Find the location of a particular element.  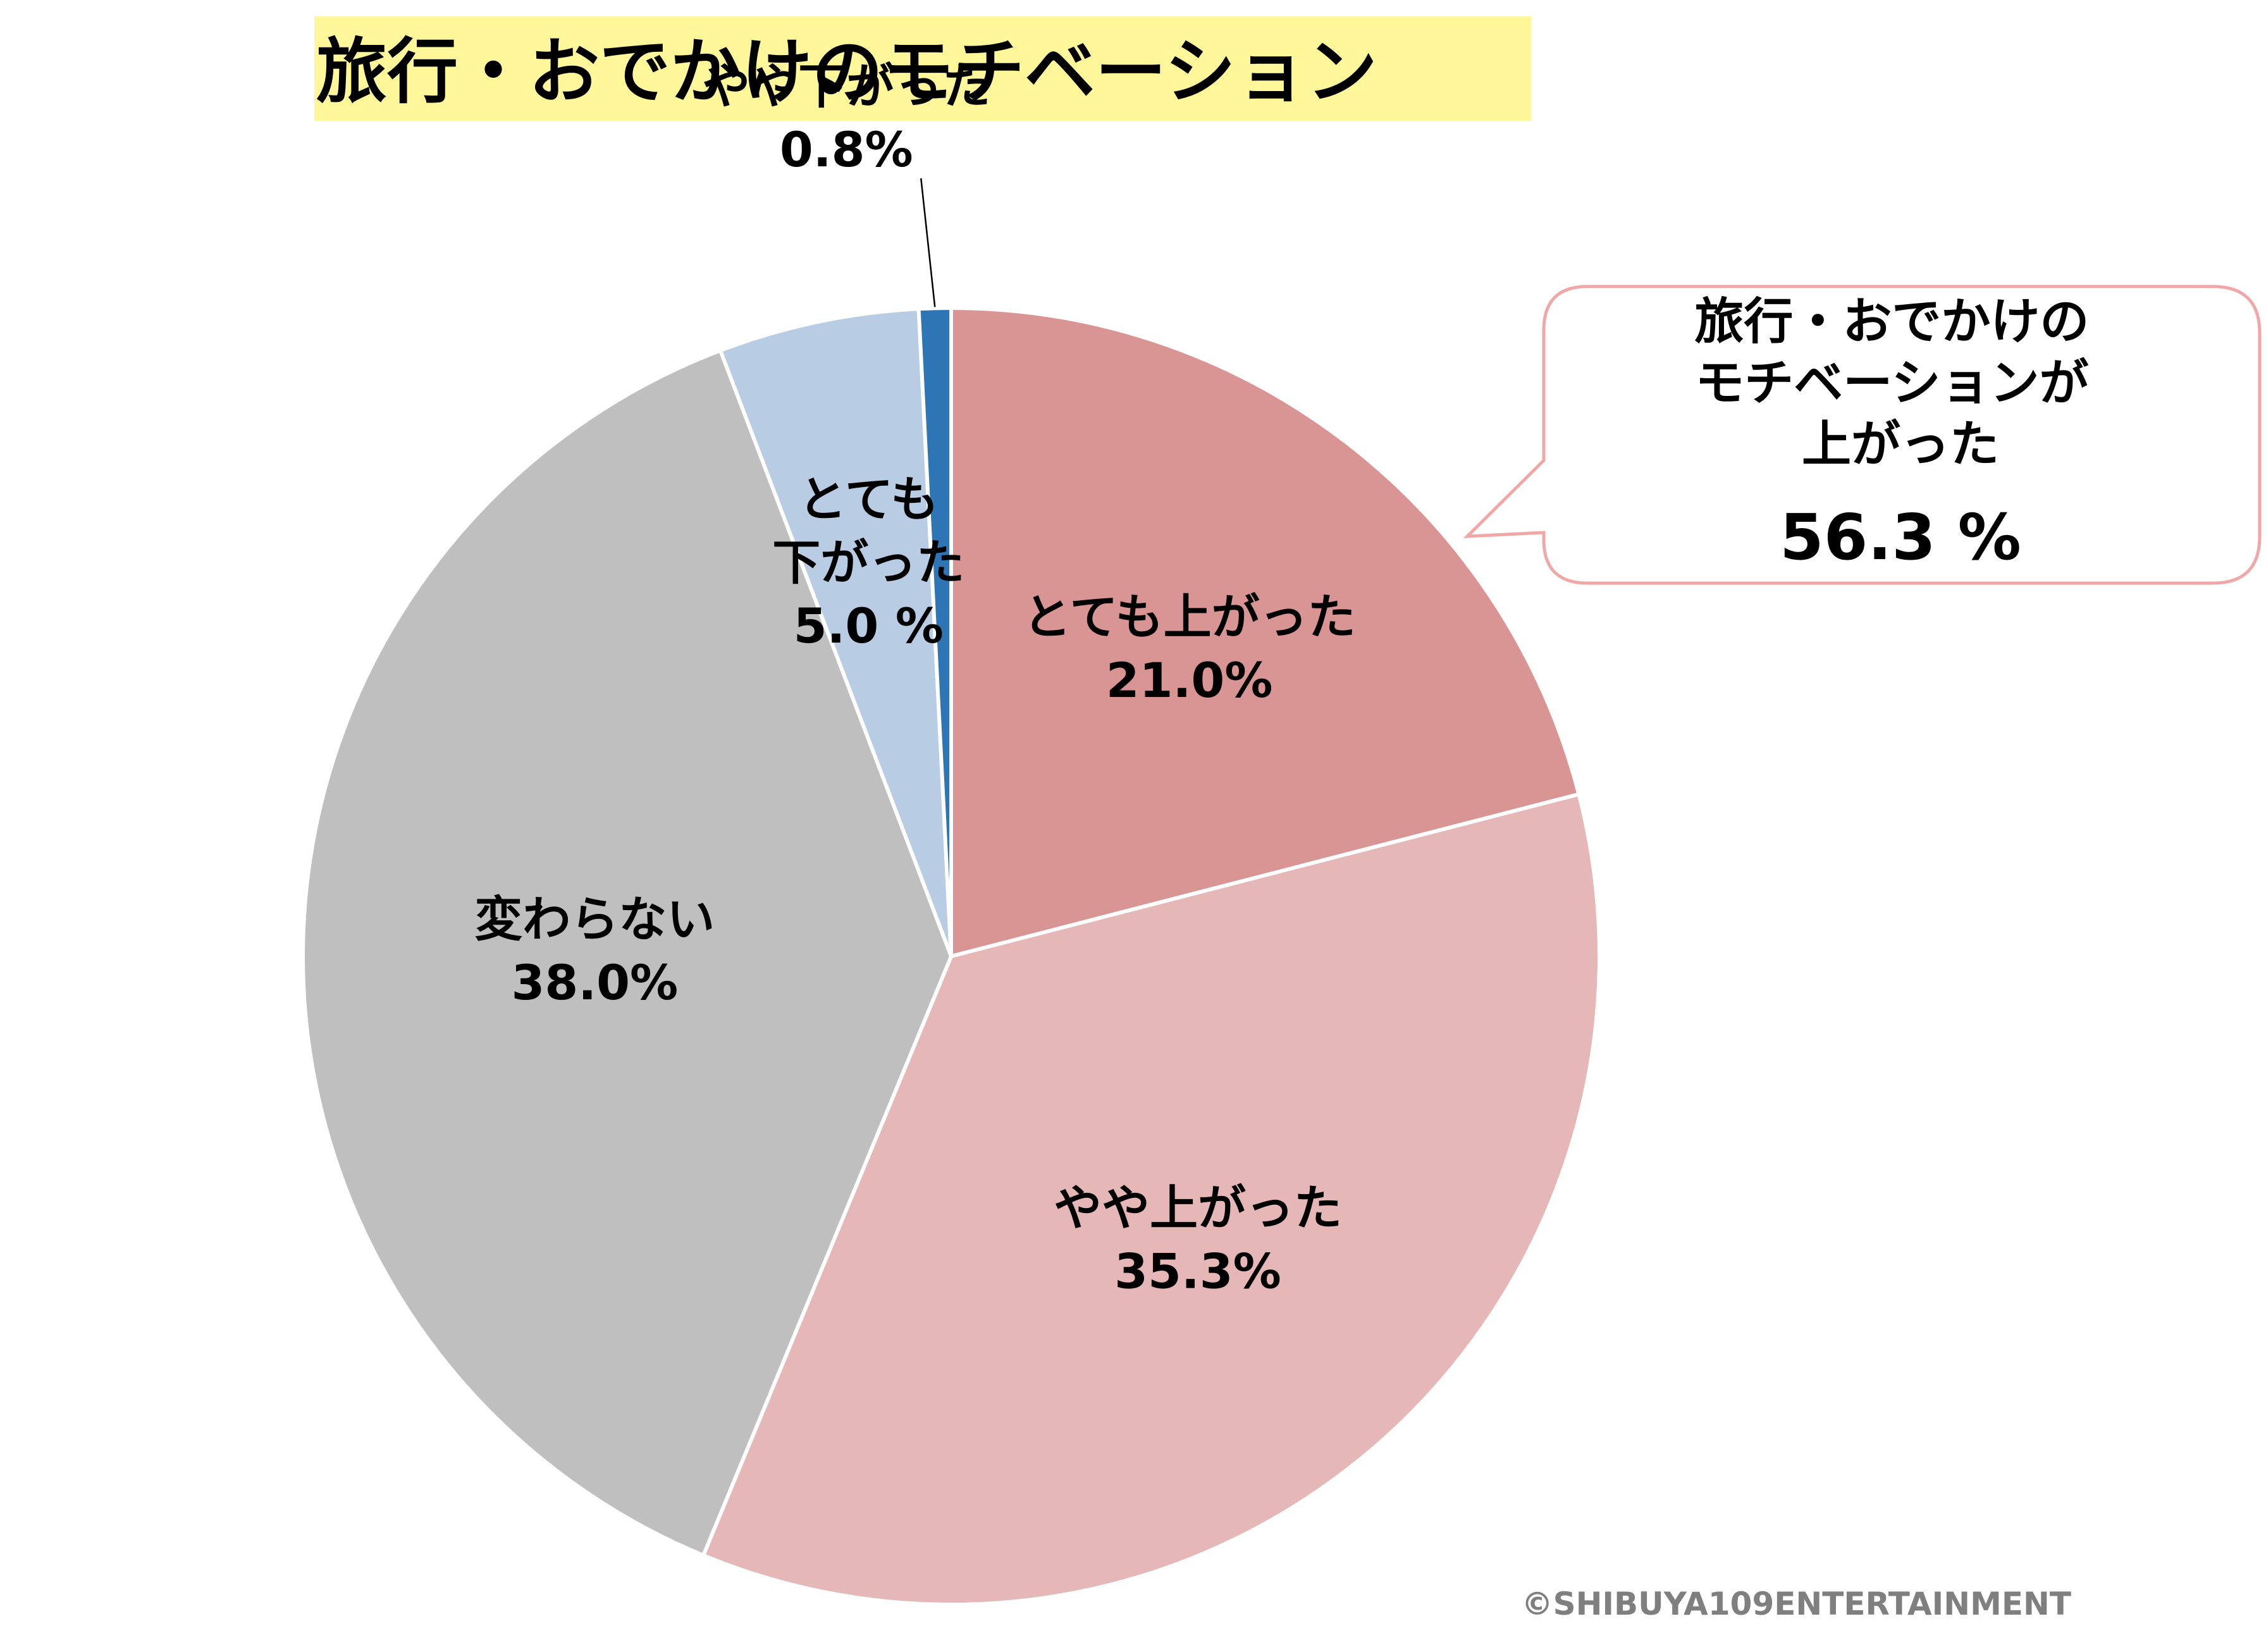

callout-value: 56.3 % is located at coordinates (1900, 537).